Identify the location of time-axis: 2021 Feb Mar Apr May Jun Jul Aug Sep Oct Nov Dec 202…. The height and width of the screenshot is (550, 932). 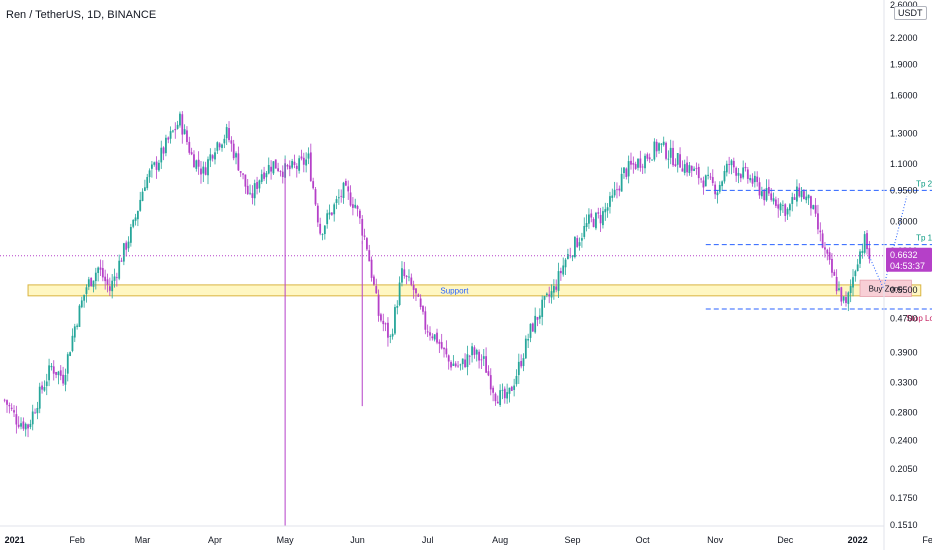
(468, 540).